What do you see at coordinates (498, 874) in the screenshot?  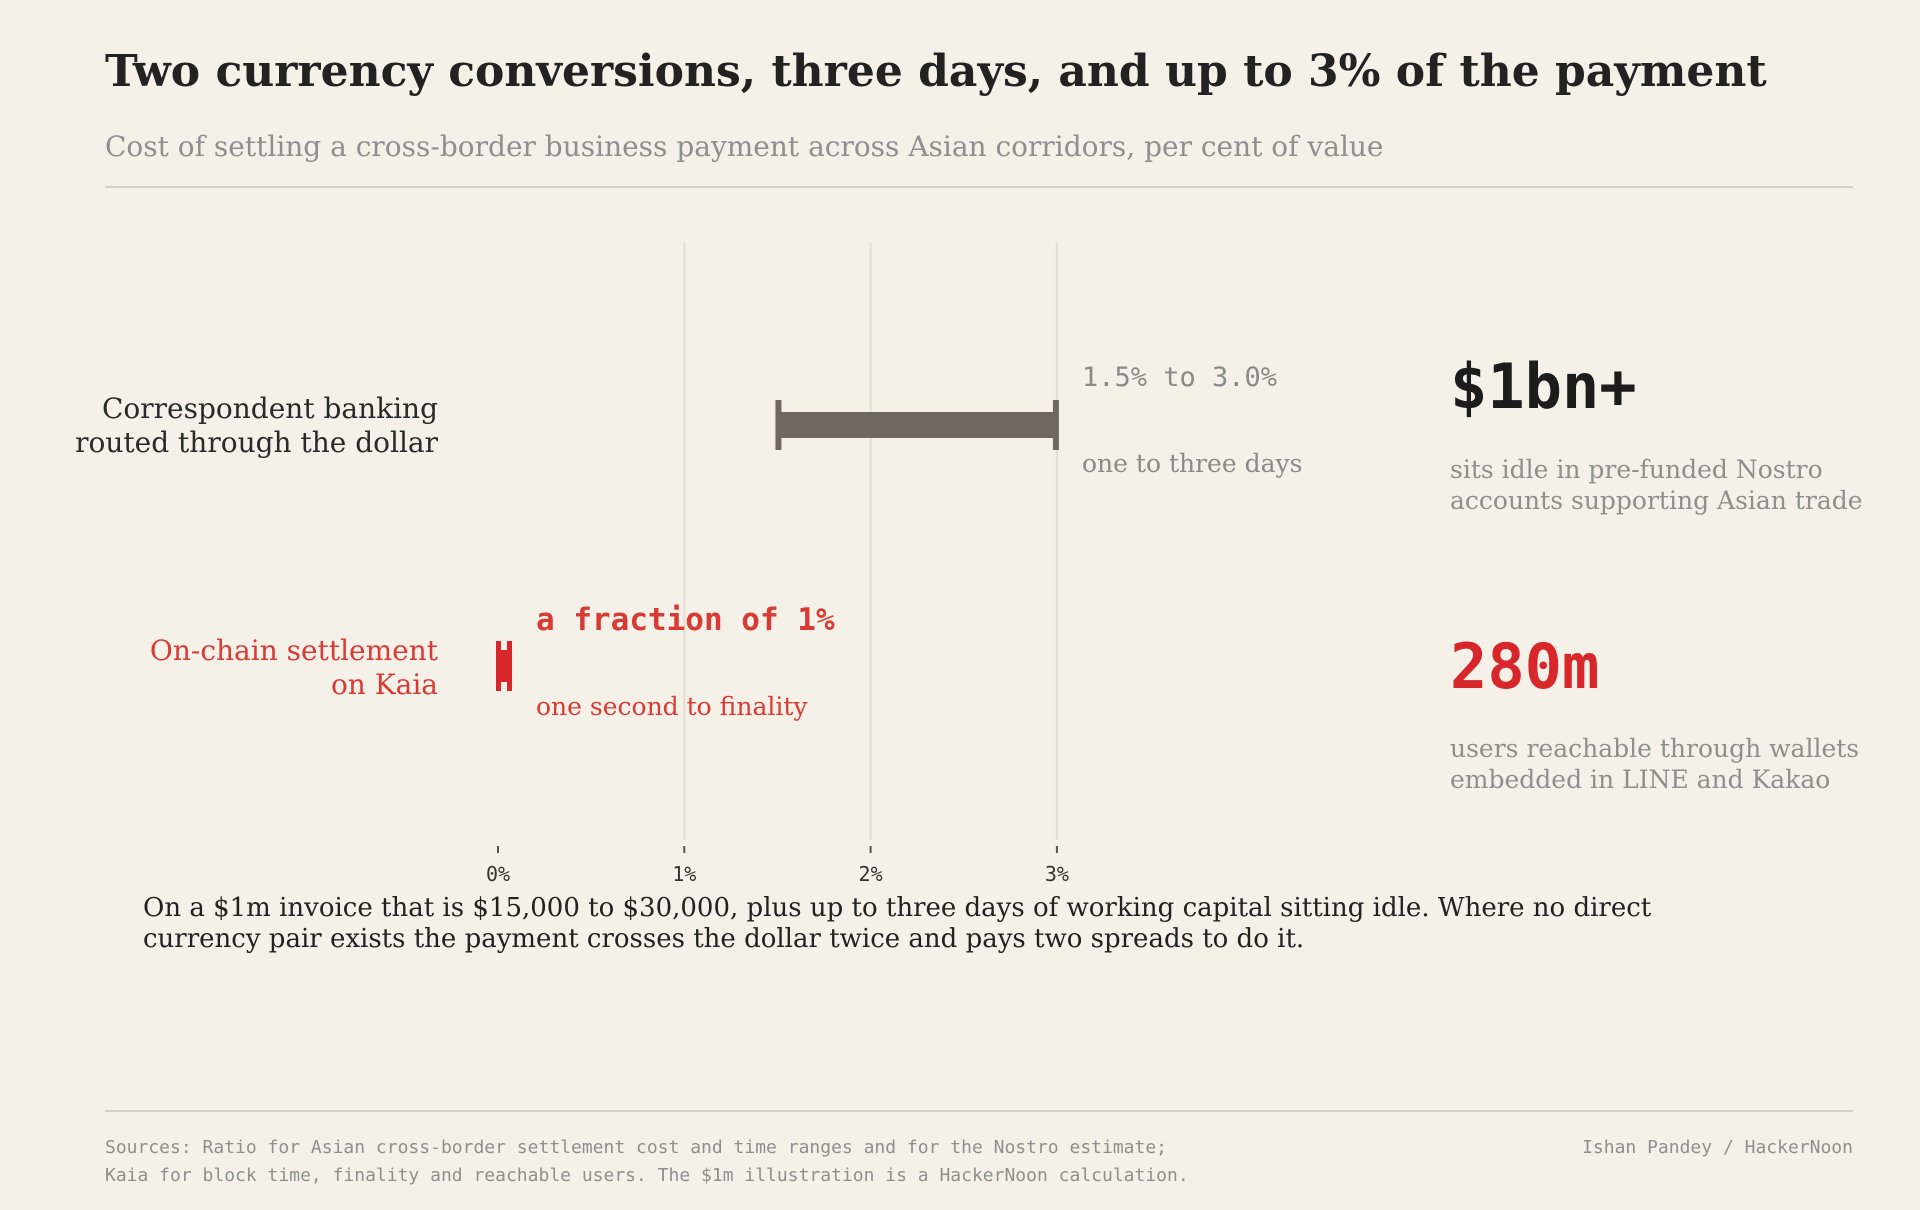 I see `tick-label-0: 0%` at bounding box center [498, 874].